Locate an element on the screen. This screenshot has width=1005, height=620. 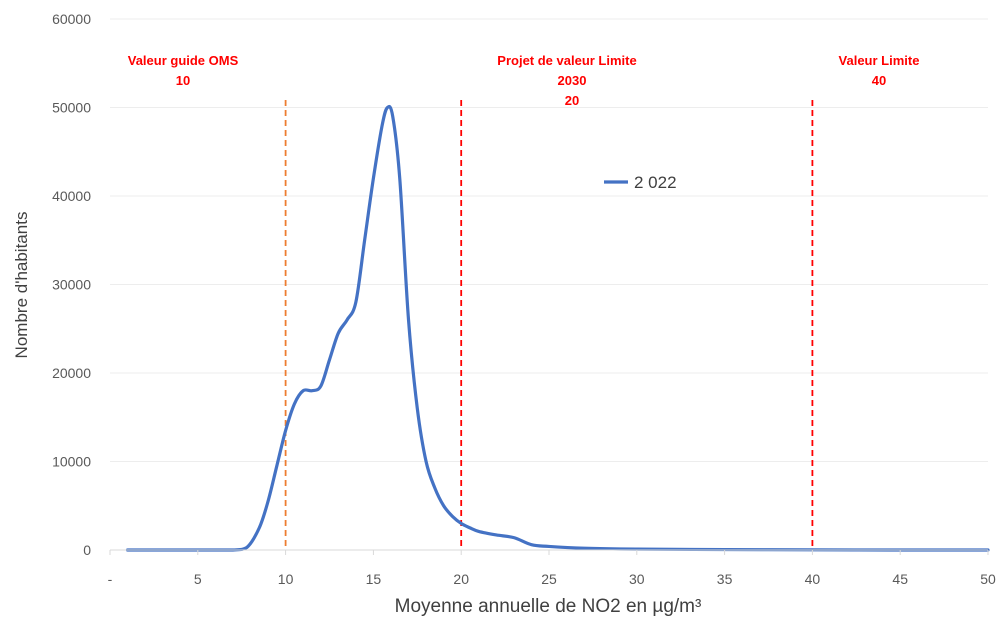
reference-label-20-line-2: 20 is located at coordinates (572, 100).